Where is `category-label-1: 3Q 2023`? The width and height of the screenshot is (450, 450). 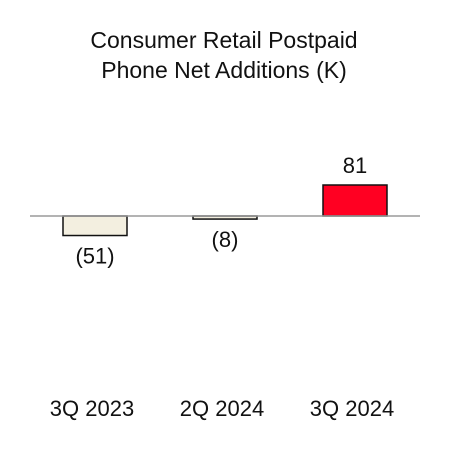
category-label-1: 3Q 2023 is located at coordinates (92, 408).